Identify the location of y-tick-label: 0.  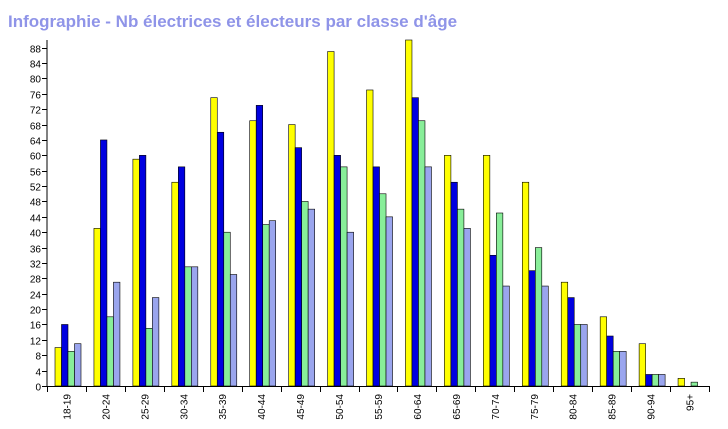
(38, 388).